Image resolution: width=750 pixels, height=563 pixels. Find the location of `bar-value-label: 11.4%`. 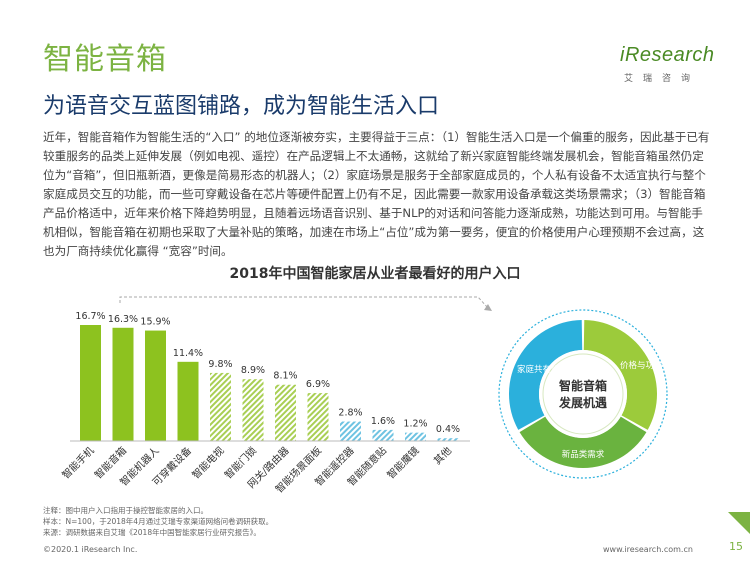

bar-value-label: 11.4% is located at coordinates (188, 353).